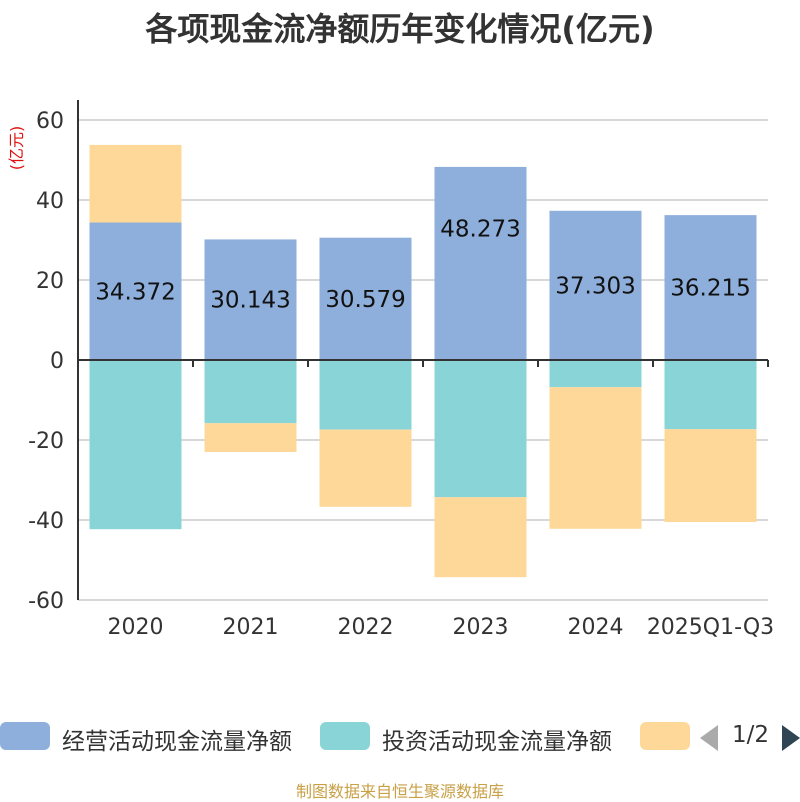  What do you see at coordinates (50, 201) in the screenshot?
I see `y-tick-label-40: 40` at bounding box center [50, 201].